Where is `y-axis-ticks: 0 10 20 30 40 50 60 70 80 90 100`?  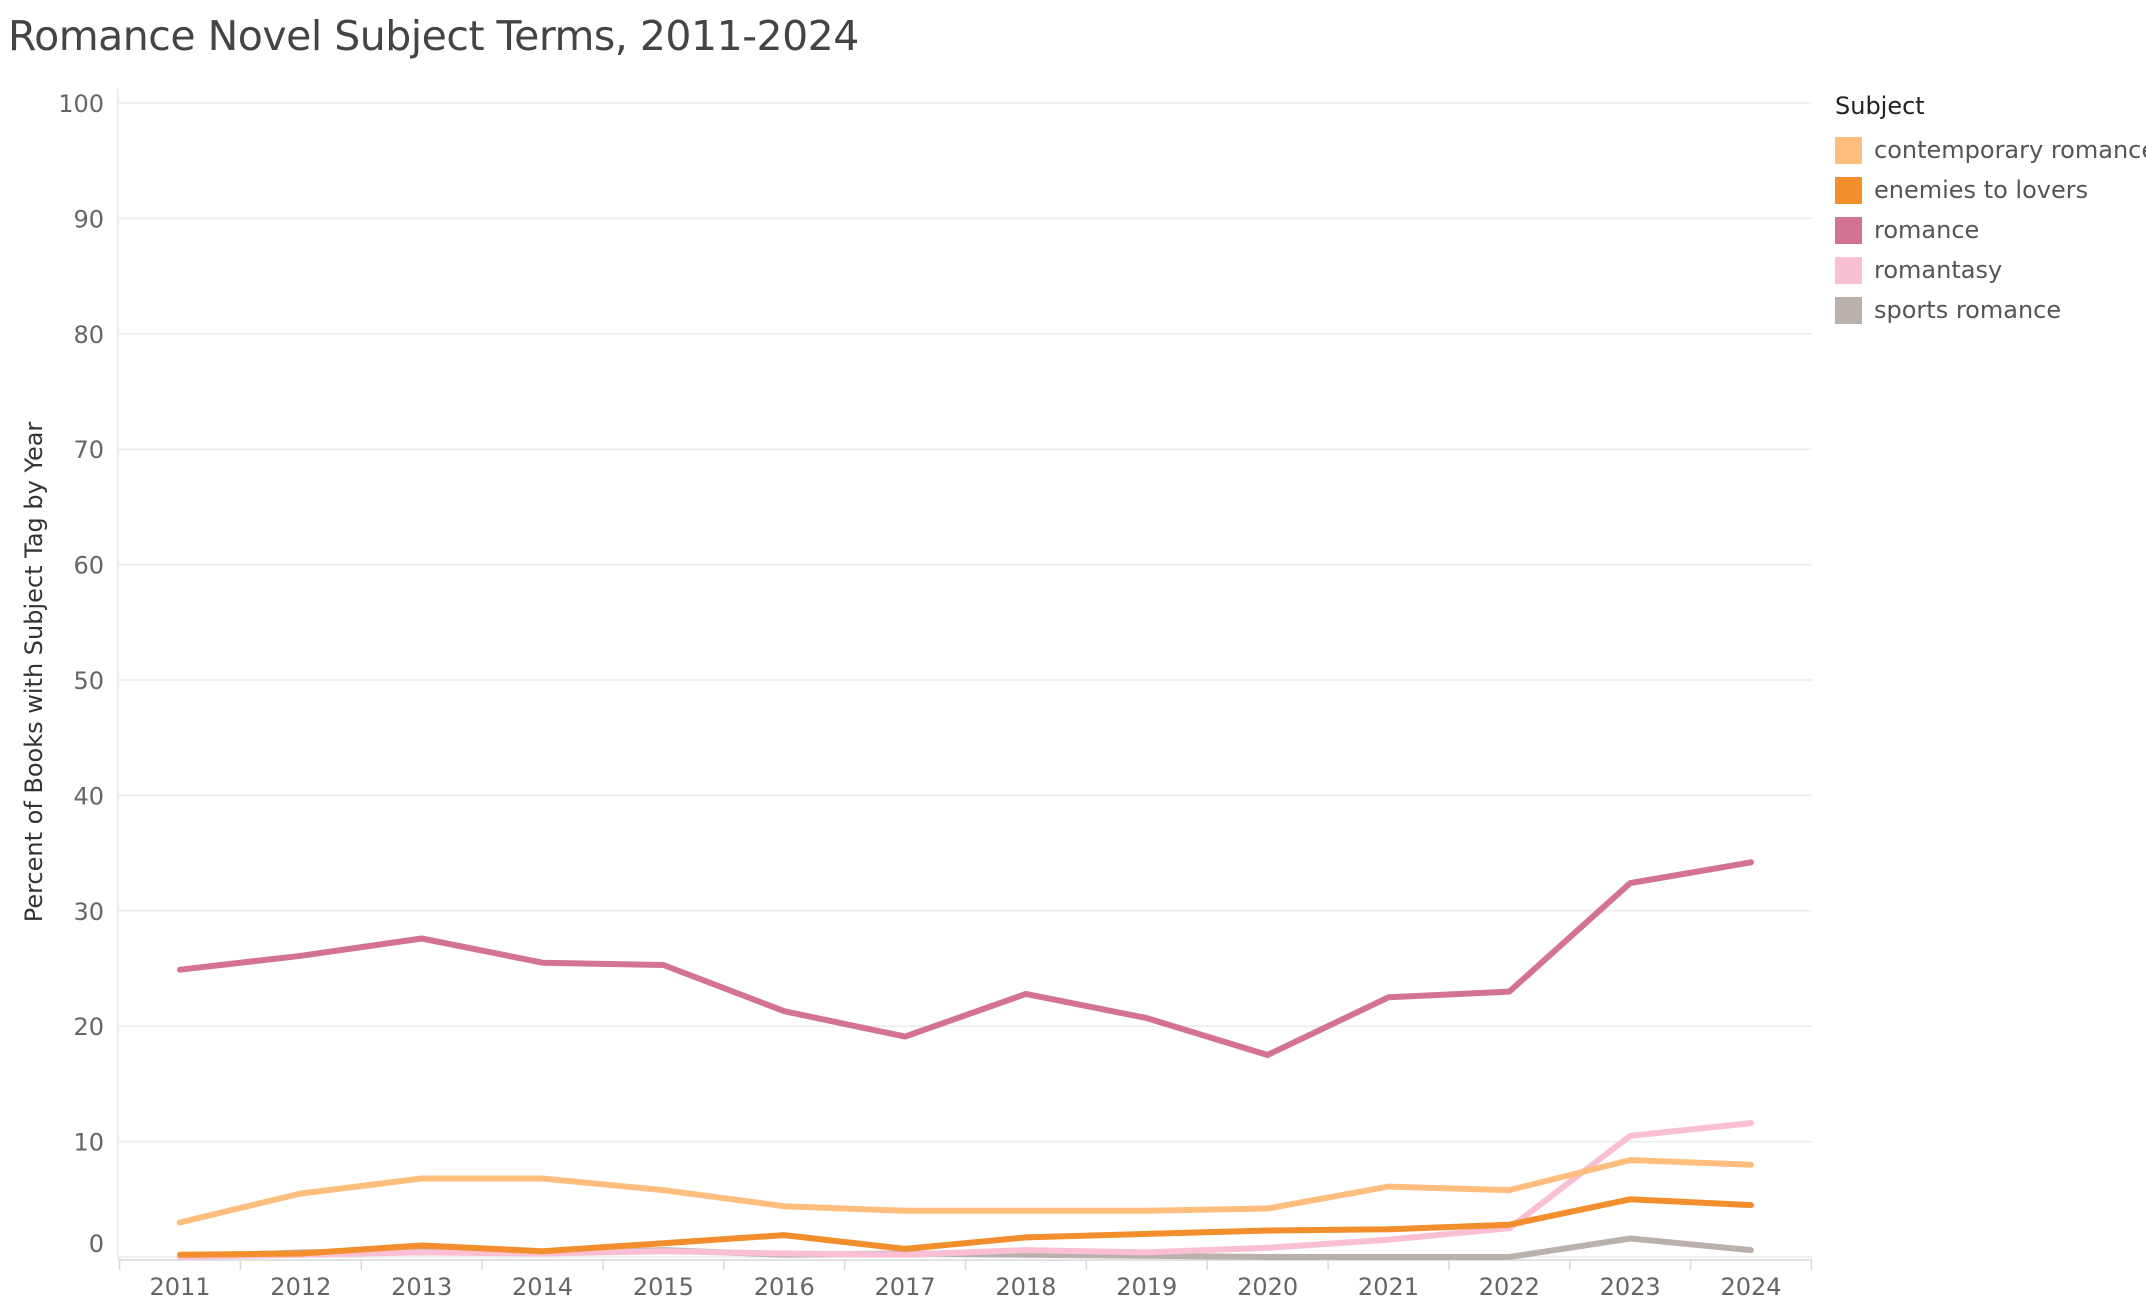
y-axis-ticks: 0 10 20 30 40 50 60 70 80 90 100 is located at coordinates (81, 674).